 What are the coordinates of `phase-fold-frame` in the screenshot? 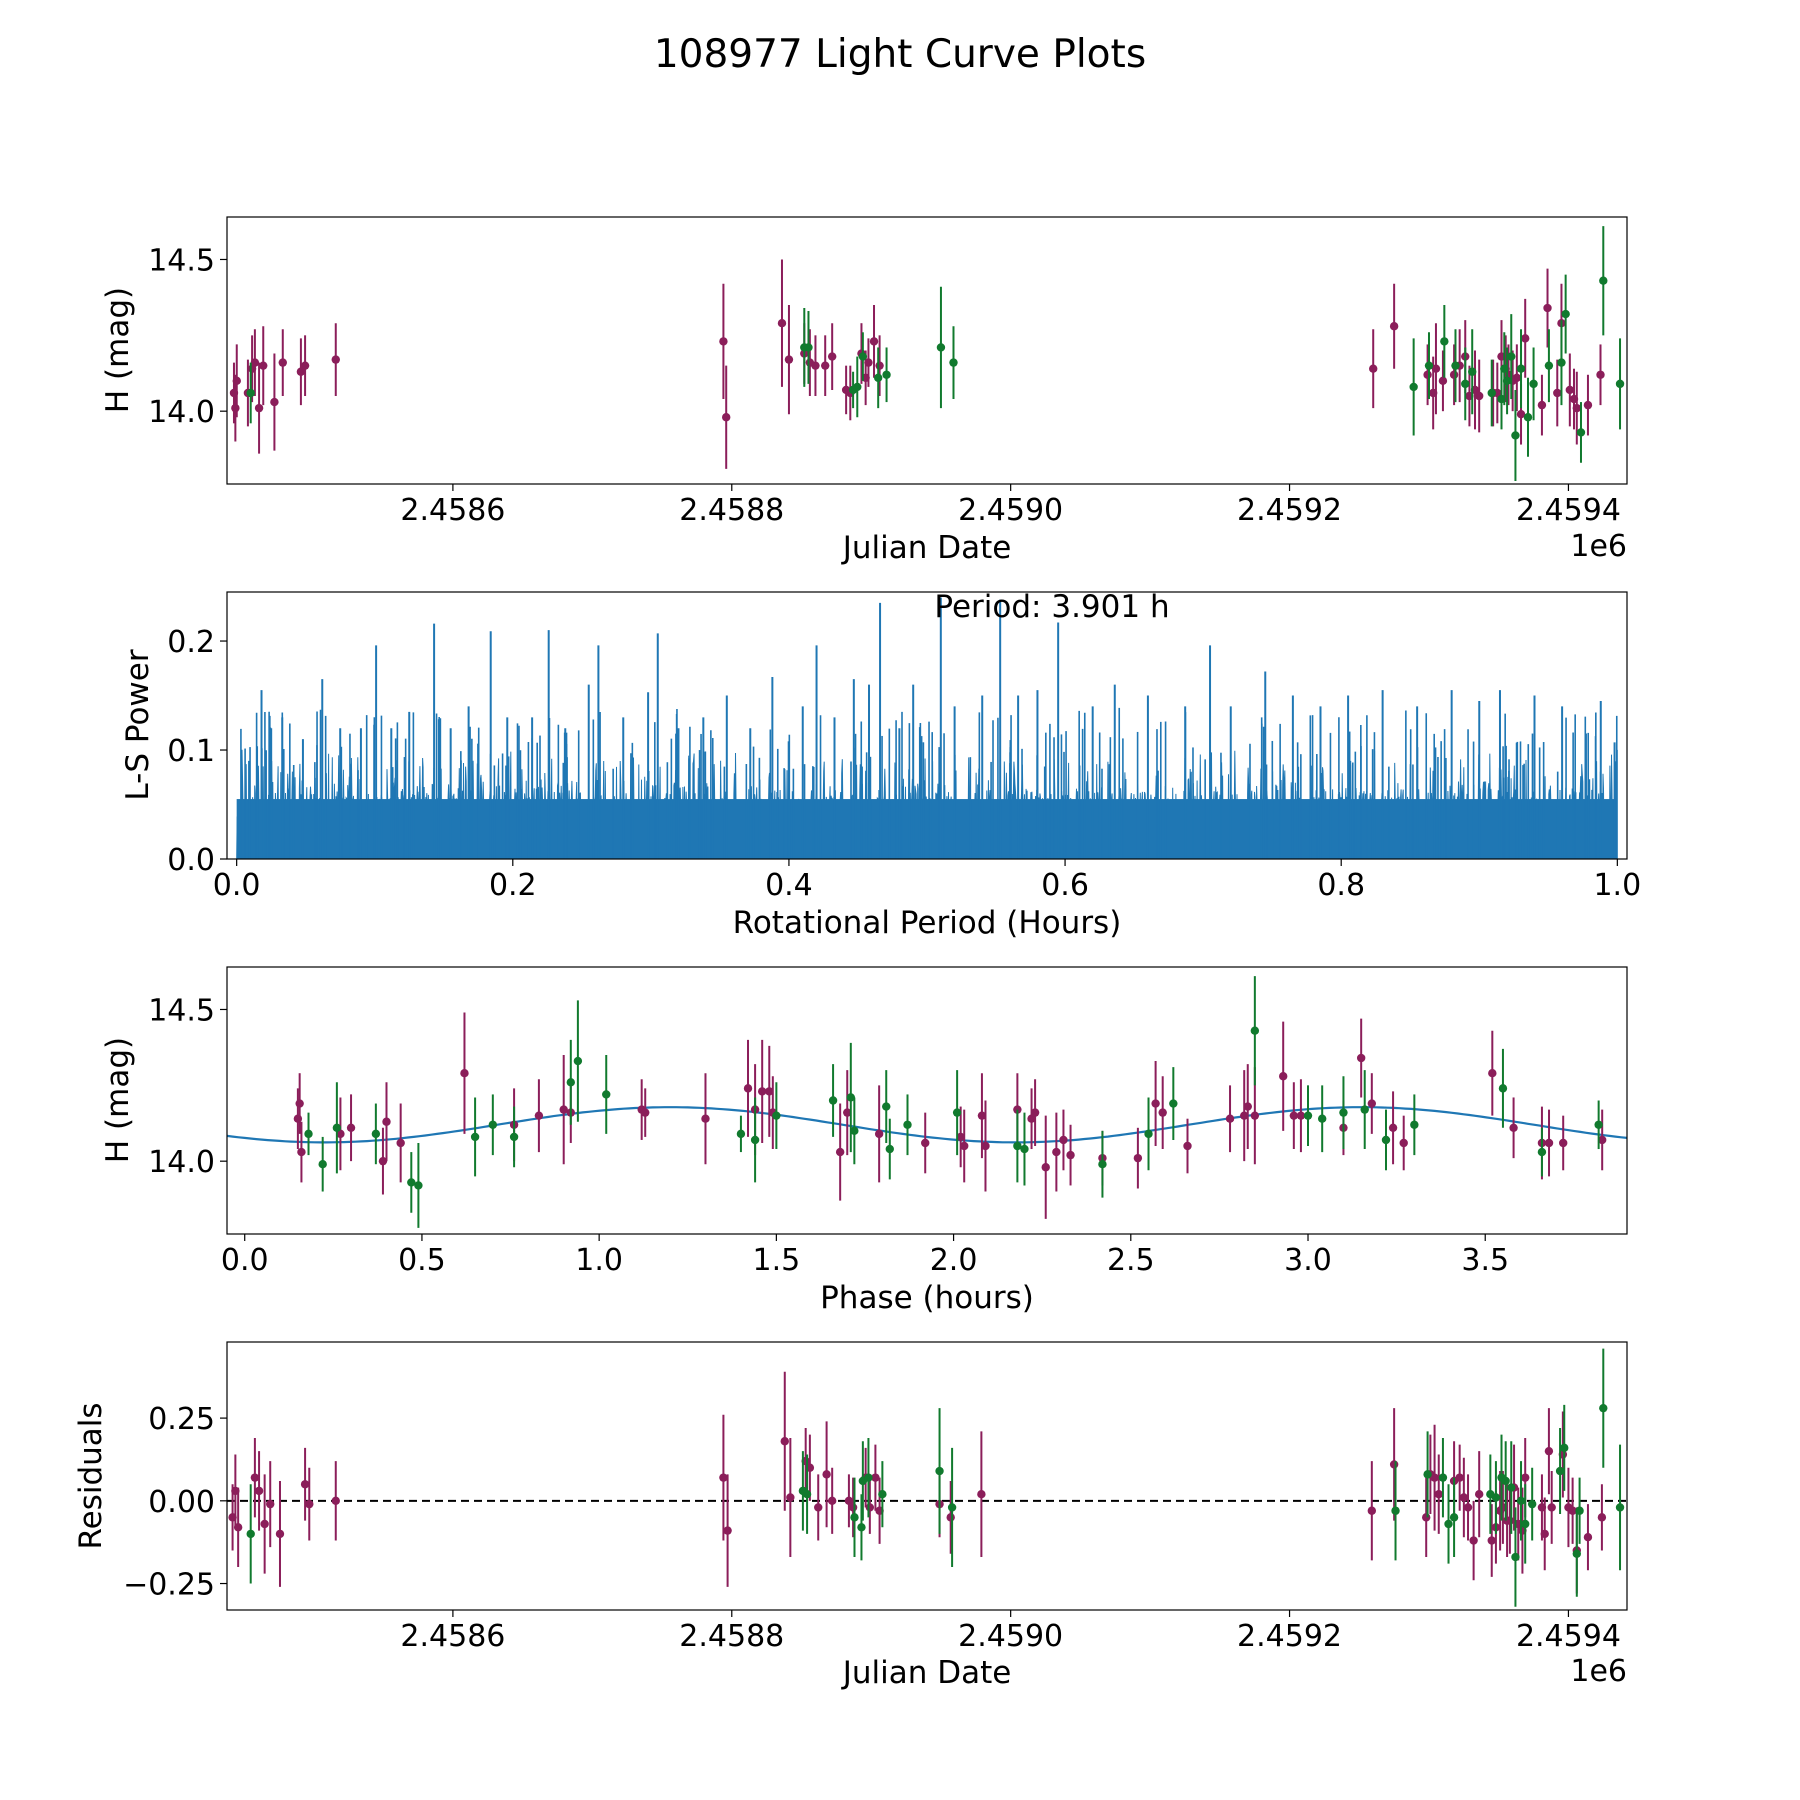 It's located at (927, 1100).